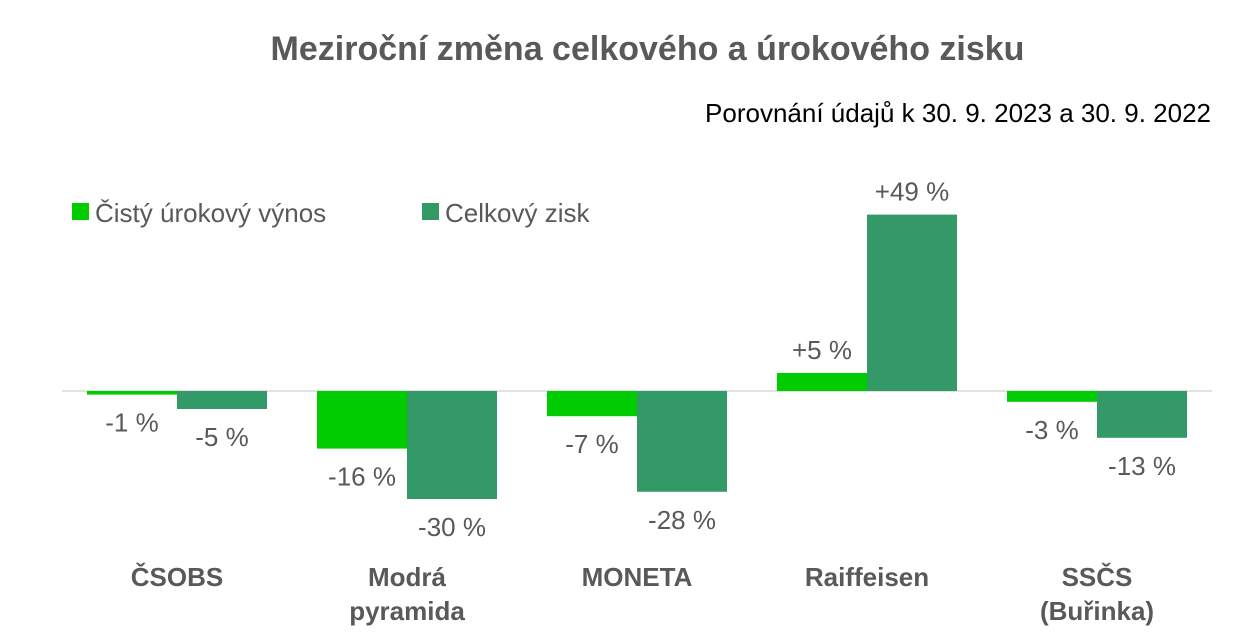 The image size is (1247, 643). Describe the element at coordinates (430, 211) in the screenshot. I see `legend-swatch-total-profit` at that location.